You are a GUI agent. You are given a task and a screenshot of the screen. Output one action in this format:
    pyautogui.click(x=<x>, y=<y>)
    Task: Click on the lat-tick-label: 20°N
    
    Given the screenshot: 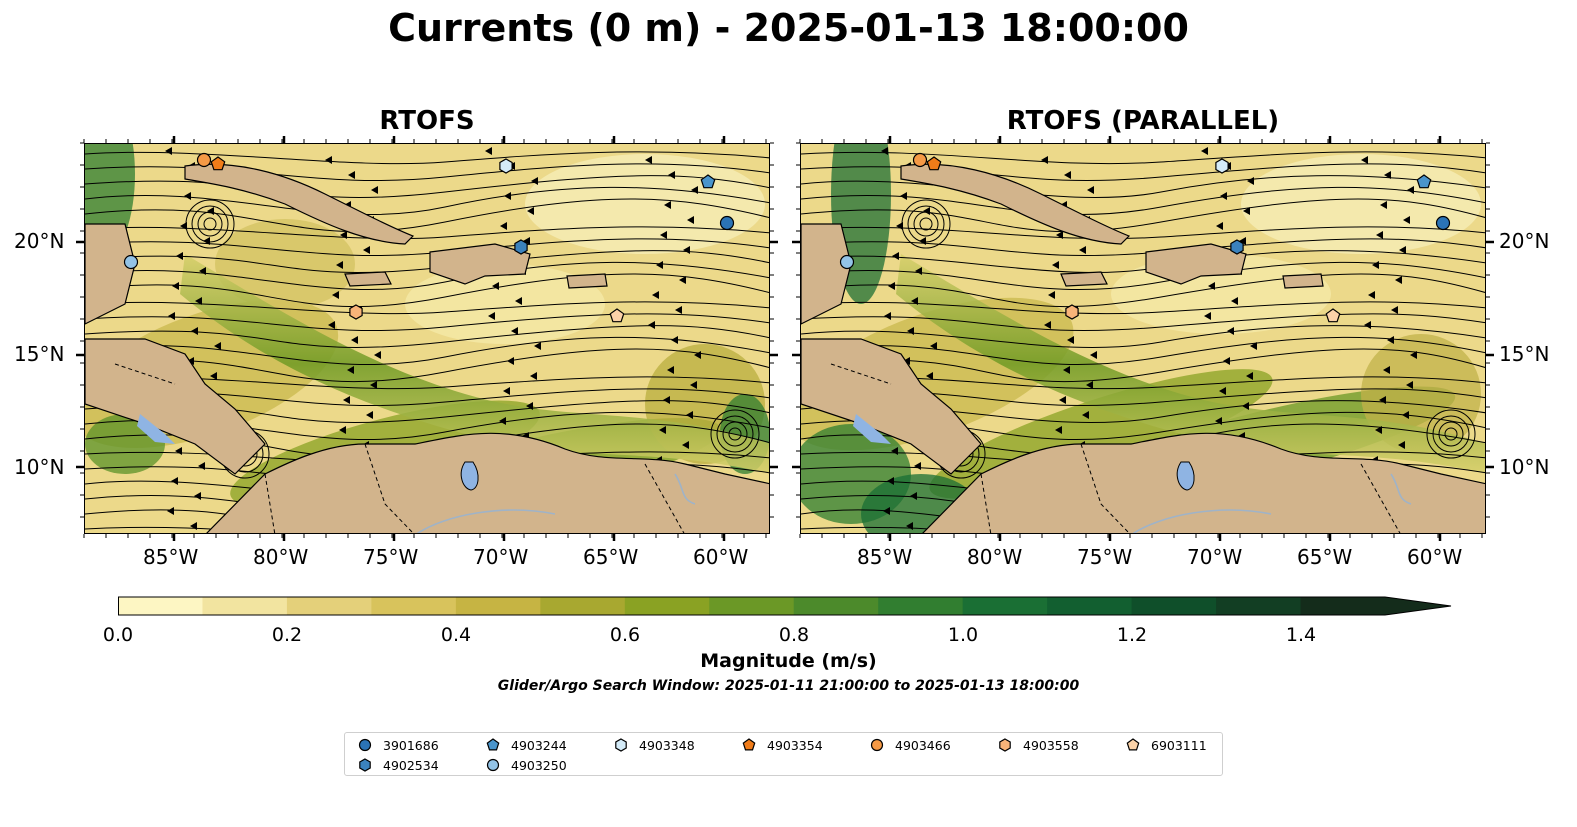 What is the action you would take?
    pyautogui.click(x=39, y=241)
    